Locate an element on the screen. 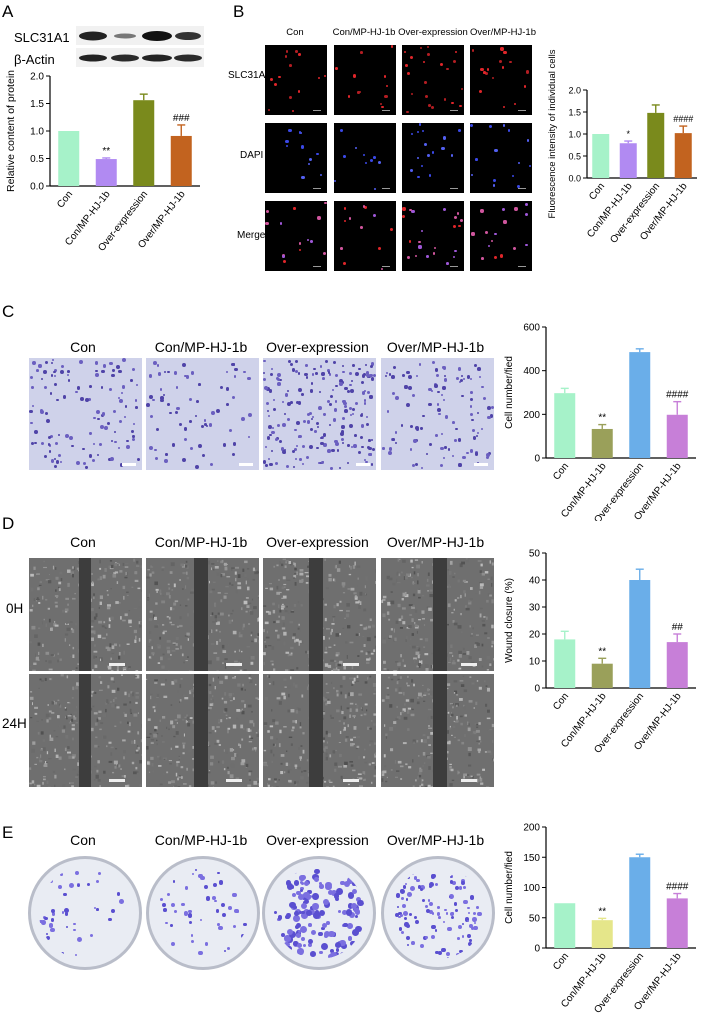 The height and width of the screenshot is (1016, 703). panel-d-col-header: Con/MP-HJ-1b is located at coordinates (201, 542).